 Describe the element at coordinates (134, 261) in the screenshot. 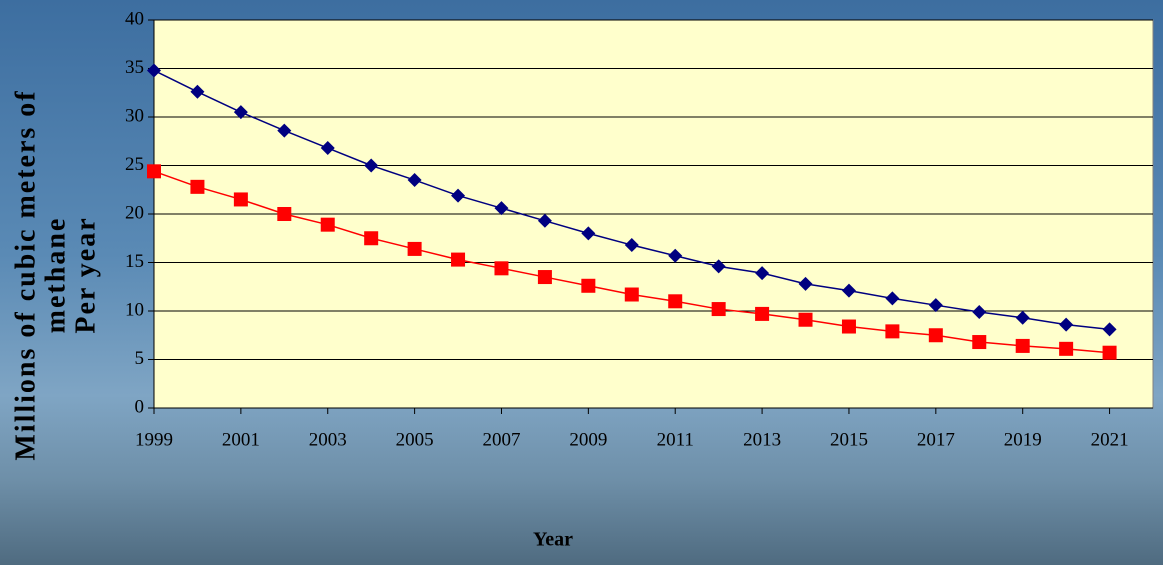

I see `y-tick-label: 15` at that location.